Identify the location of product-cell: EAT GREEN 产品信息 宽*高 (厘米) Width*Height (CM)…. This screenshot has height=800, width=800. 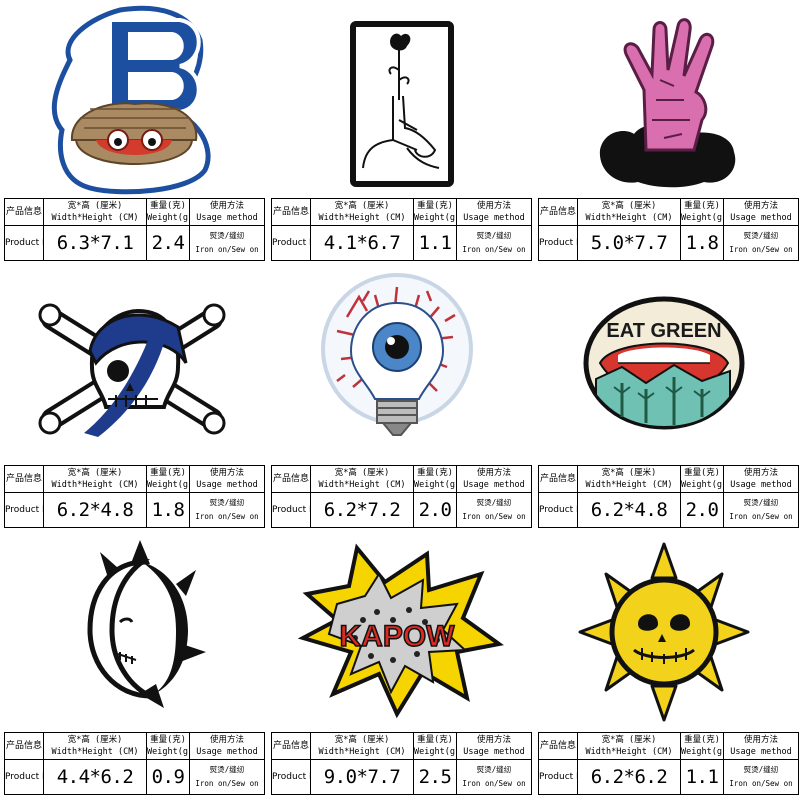
(667, 400).